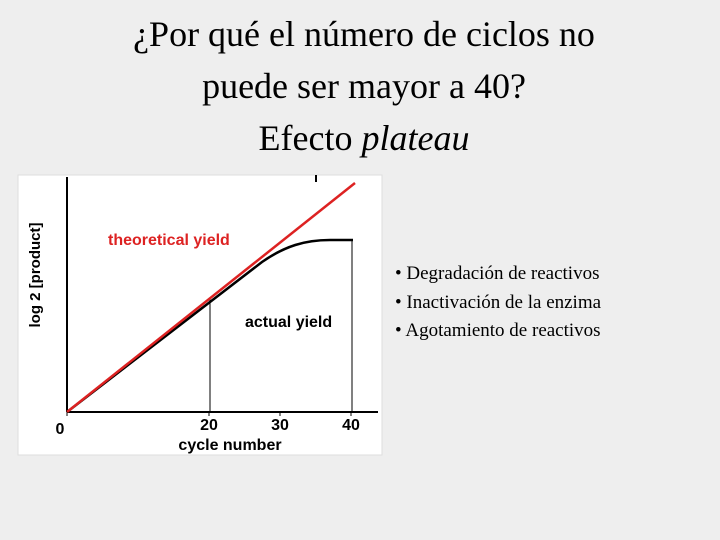  I want to click on bullet: • Inactivación de la enzima, so click(498, 302).